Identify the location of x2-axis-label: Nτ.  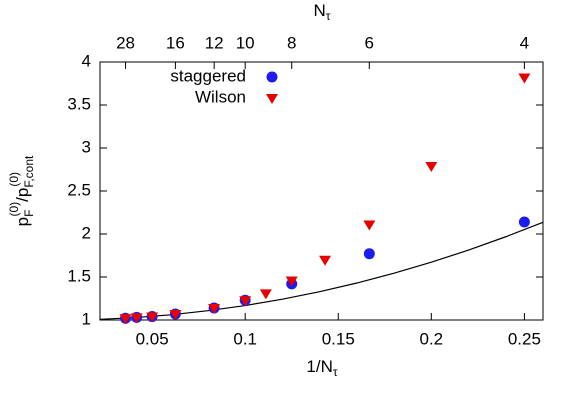
(321, 12).